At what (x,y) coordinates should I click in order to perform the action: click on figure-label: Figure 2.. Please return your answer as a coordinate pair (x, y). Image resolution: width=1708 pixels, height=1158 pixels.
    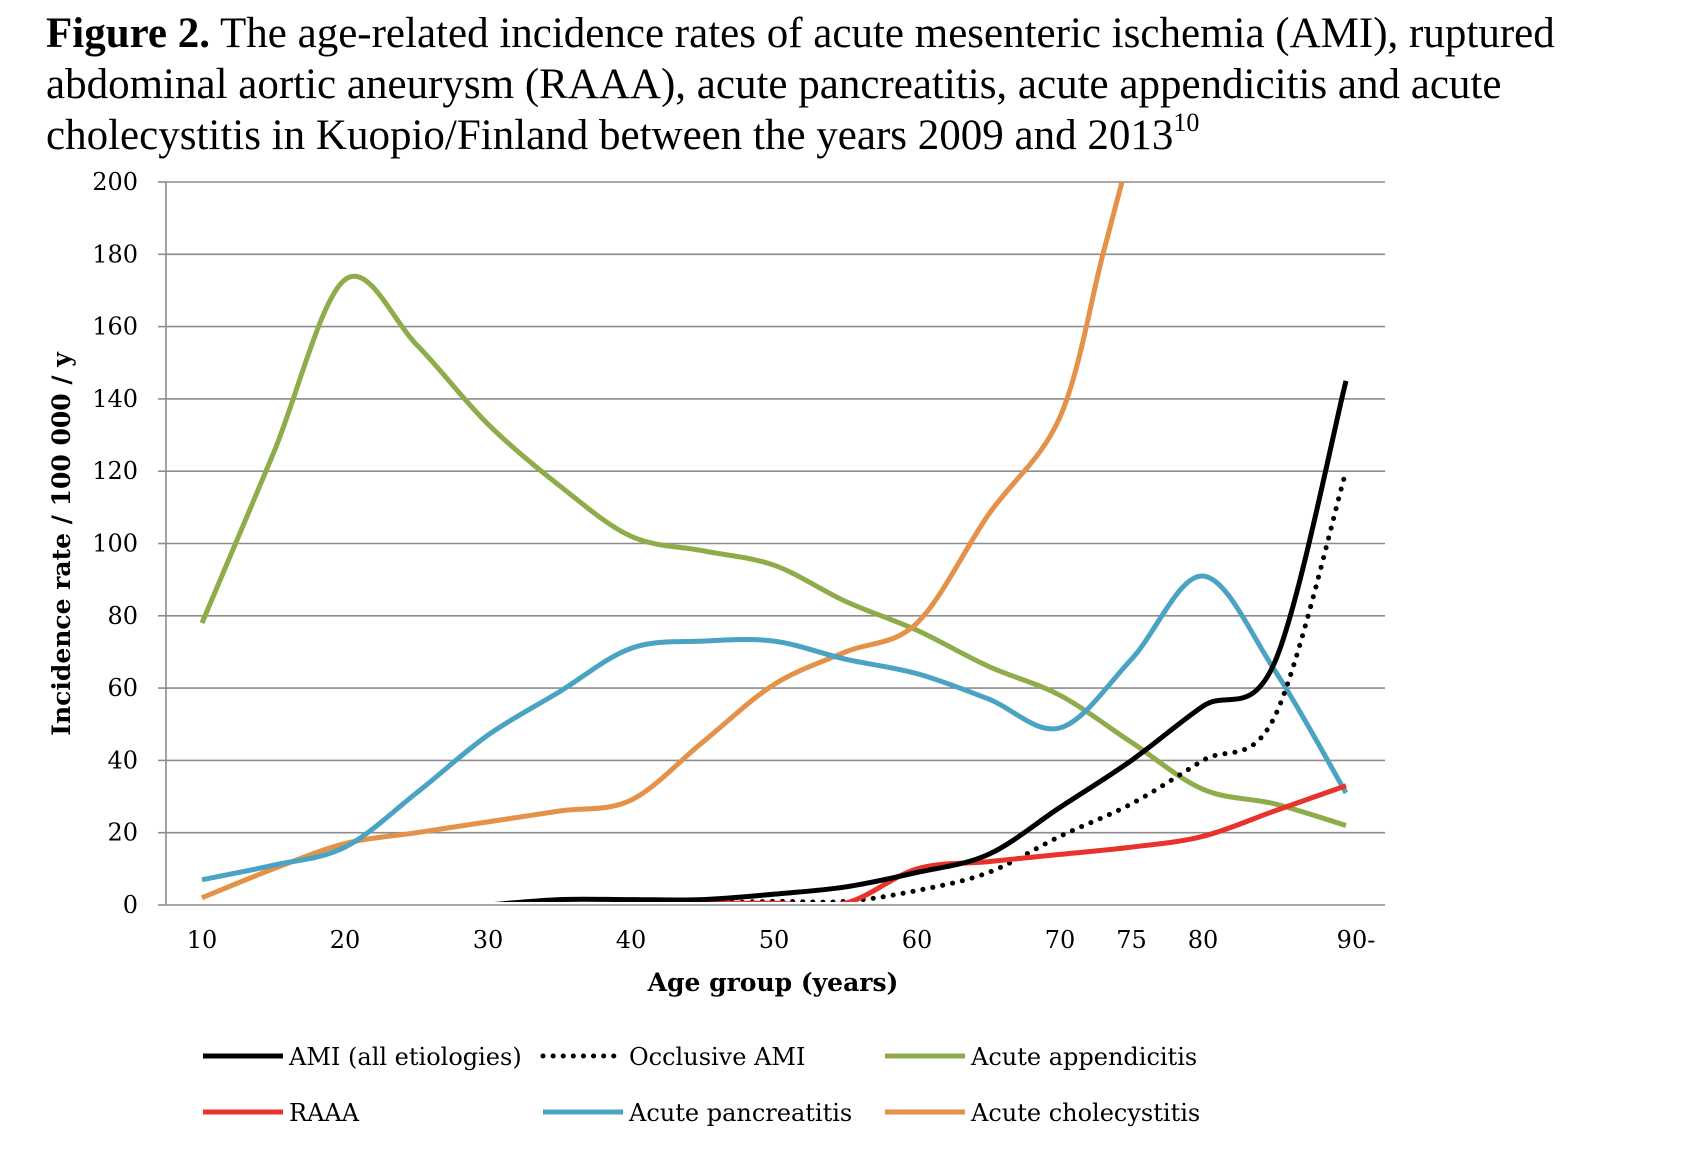
    Looking at the image, I should click on (128, 33).